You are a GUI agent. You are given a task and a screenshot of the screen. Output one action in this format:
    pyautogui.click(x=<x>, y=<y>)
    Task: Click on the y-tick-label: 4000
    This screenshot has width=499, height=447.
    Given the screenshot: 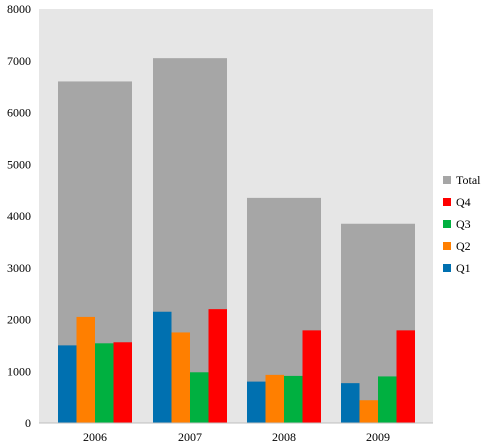 What is the action you would take?
    pyautogui.click(x=19, y=216)
    